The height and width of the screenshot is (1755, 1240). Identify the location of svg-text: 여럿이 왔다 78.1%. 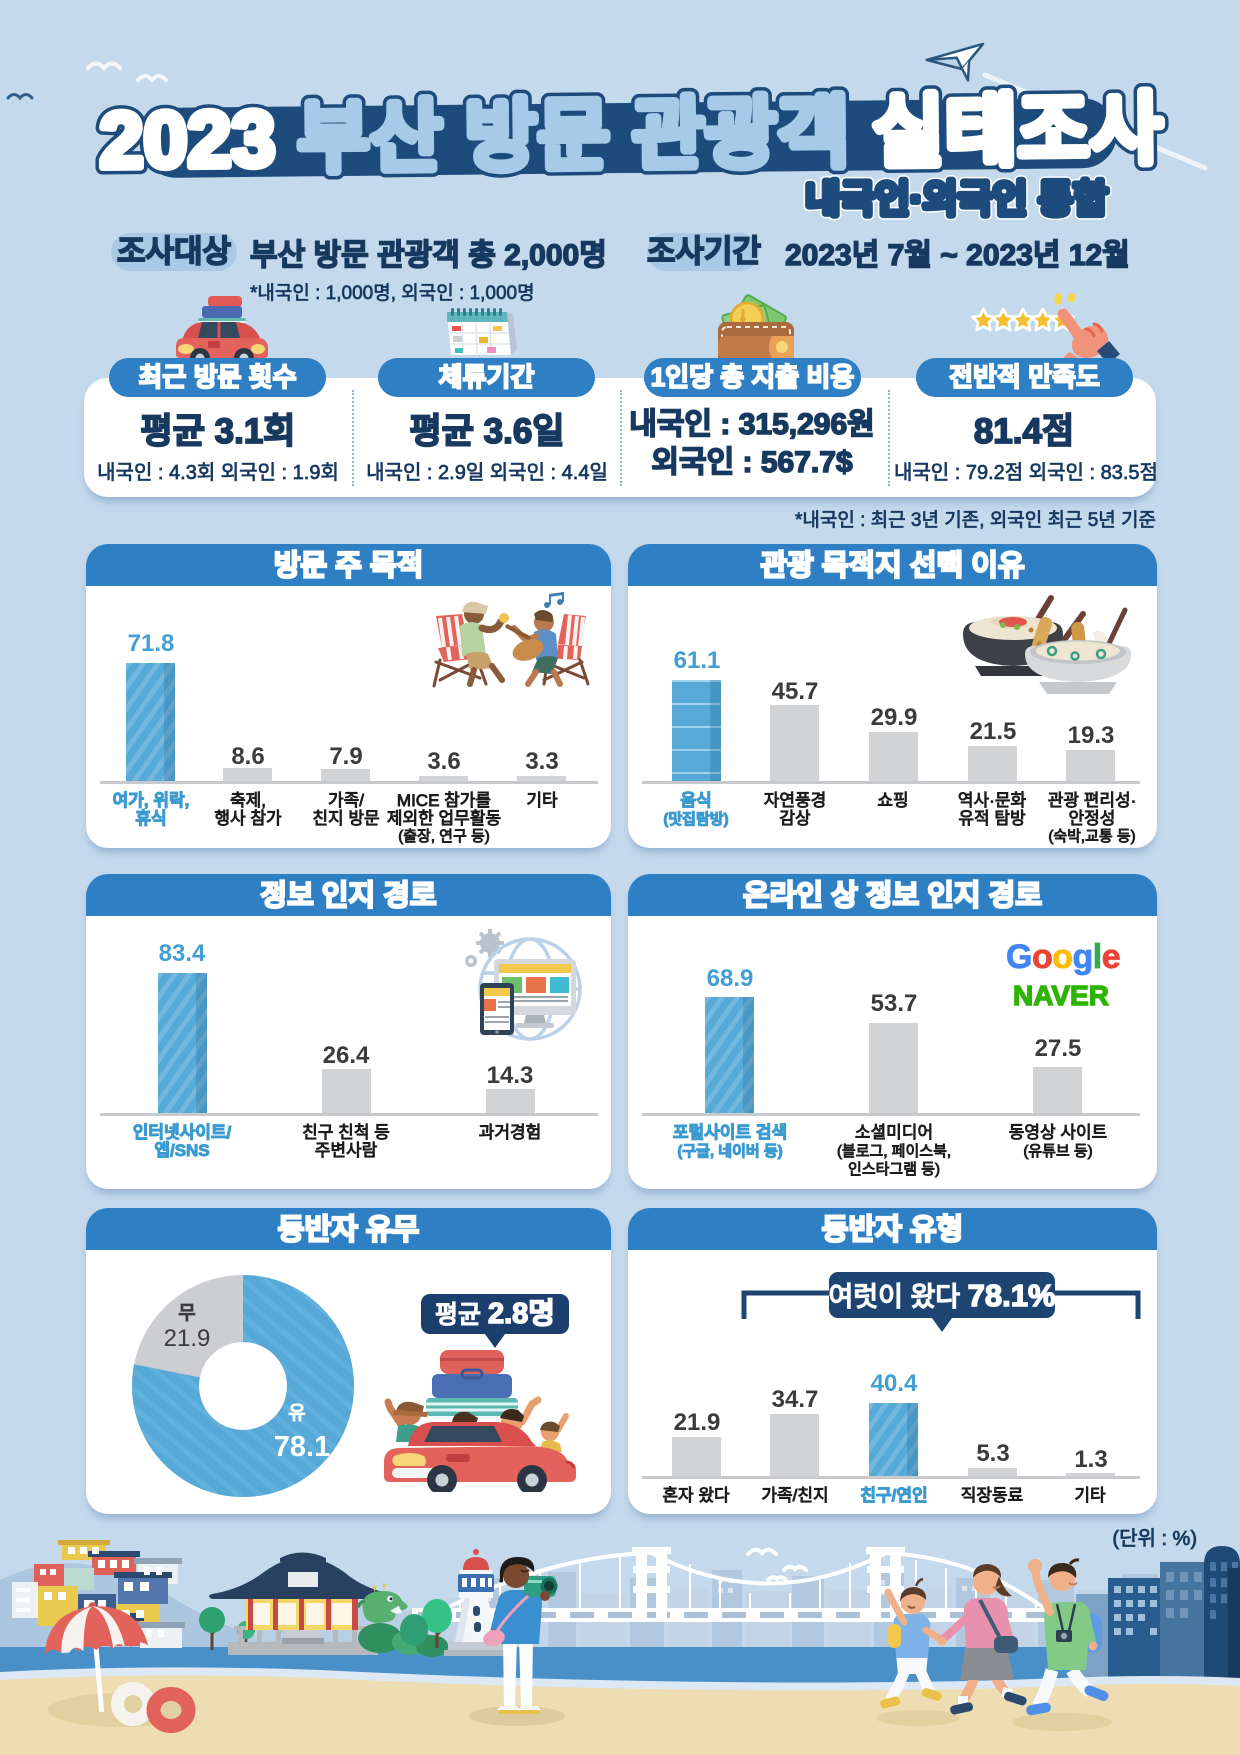
(941, 1295).